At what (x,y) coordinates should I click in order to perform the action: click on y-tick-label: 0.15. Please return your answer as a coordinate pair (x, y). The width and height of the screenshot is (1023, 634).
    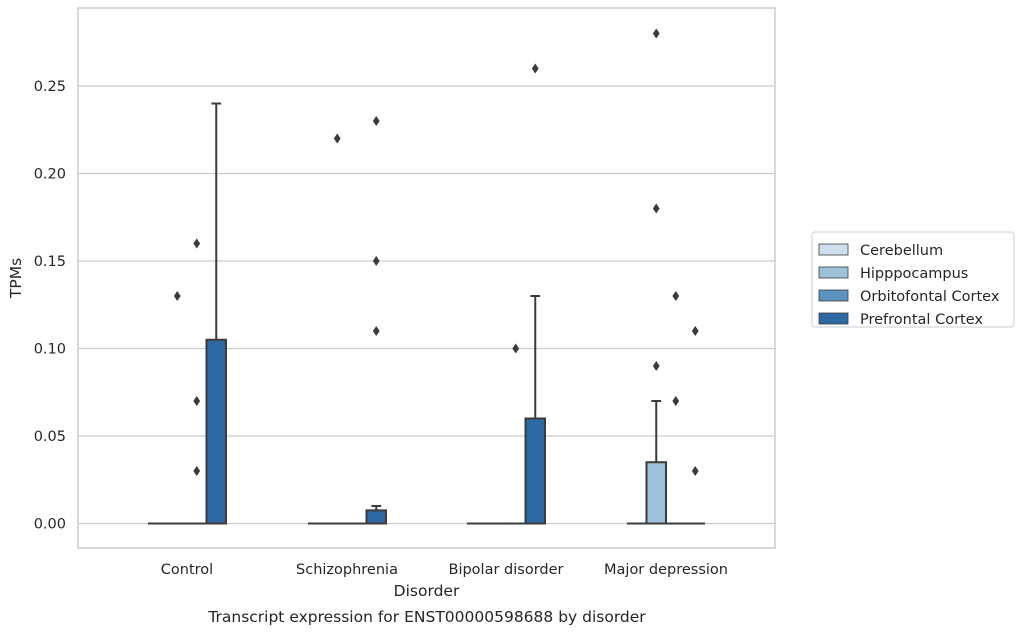
    Looking at the image, I should click on (50, 262).